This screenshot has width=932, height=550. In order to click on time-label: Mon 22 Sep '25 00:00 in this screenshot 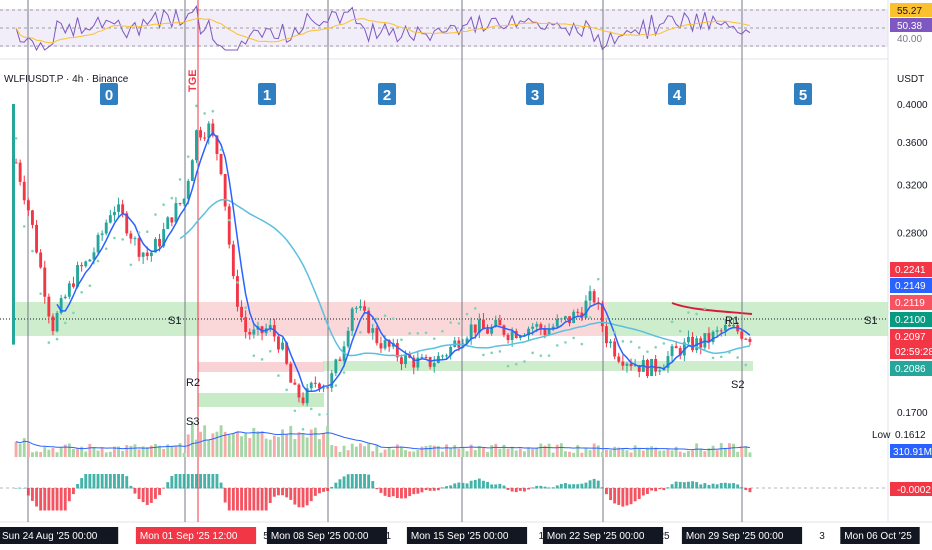, I will do `click(596, 536)`.